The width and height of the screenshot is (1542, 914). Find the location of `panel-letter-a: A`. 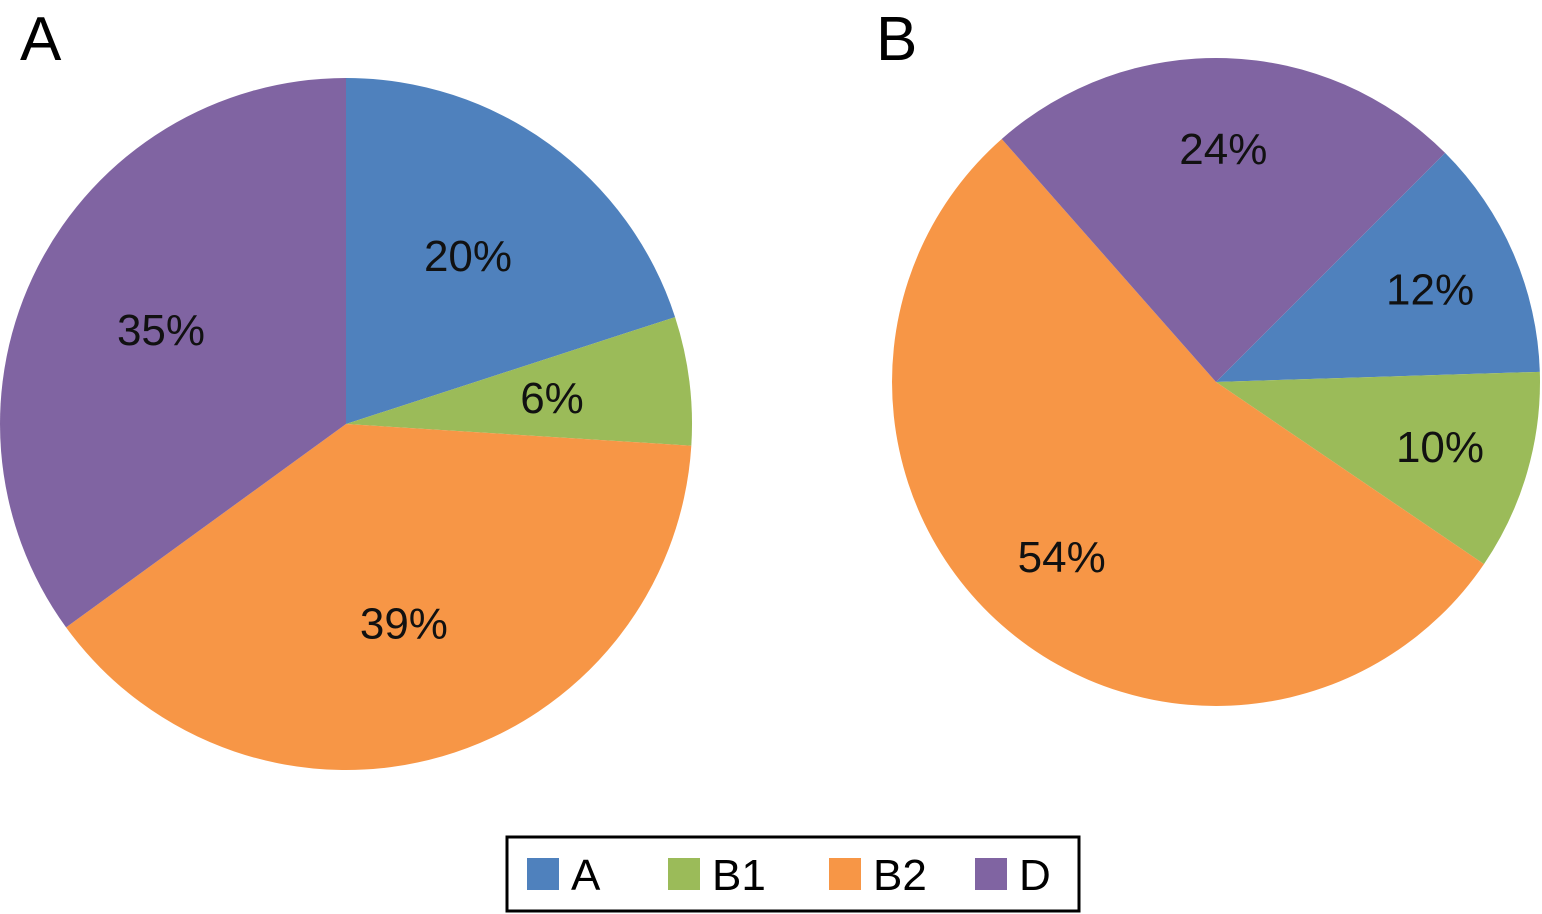

panel-letter-a: A is located at coordinates (41, 39).